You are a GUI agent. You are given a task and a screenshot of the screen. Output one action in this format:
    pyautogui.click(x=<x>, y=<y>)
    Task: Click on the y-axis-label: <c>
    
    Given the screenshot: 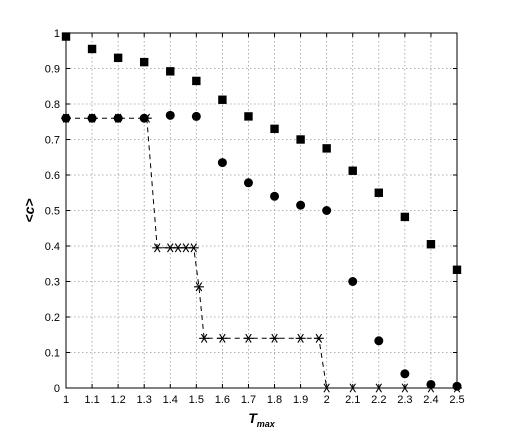 What is the action you would take?
    pyautogui.click(x=29, y=210)
    